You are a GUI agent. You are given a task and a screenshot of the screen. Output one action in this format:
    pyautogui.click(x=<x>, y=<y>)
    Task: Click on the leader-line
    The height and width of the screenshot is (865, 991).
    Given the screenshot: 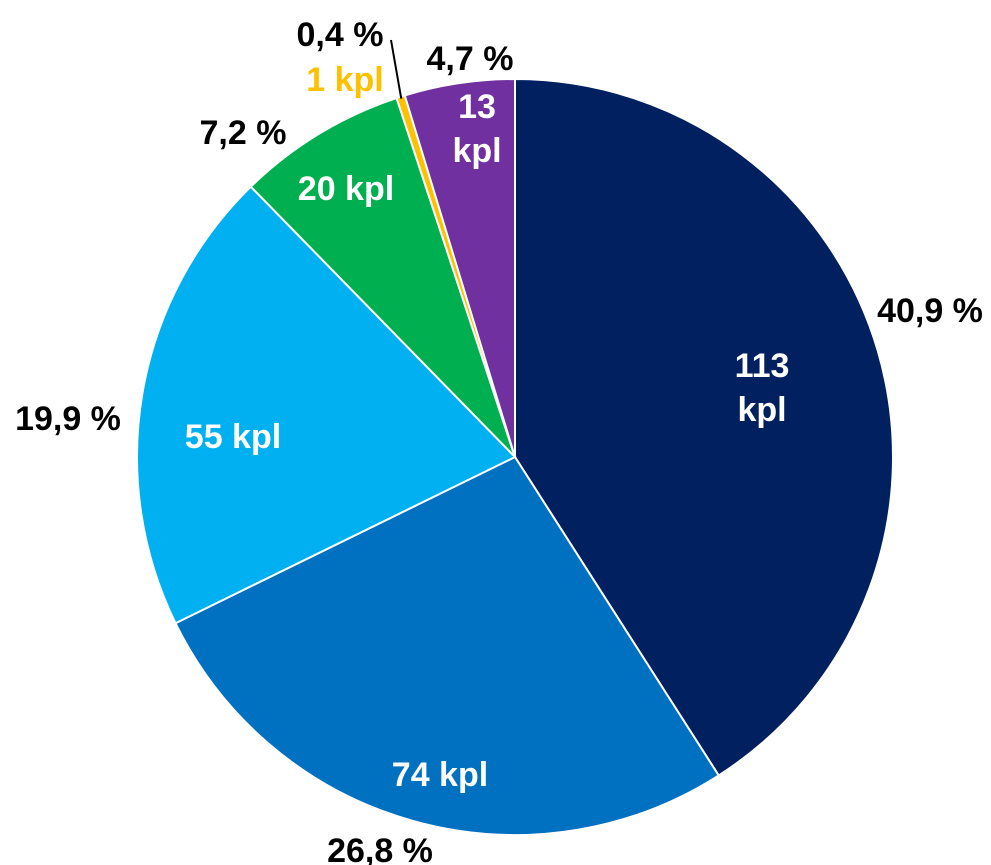 What is the action you would take?
    pyautogui.click(x=396, y=69)
    